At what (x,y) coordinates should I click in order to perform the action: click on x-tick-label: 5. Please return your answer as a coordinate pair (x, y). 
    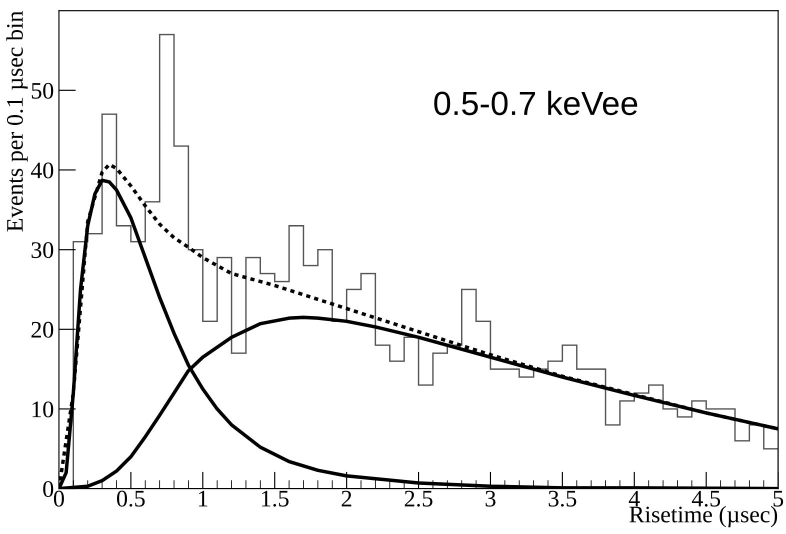
    Looking at the image, I should click on (779, 498).